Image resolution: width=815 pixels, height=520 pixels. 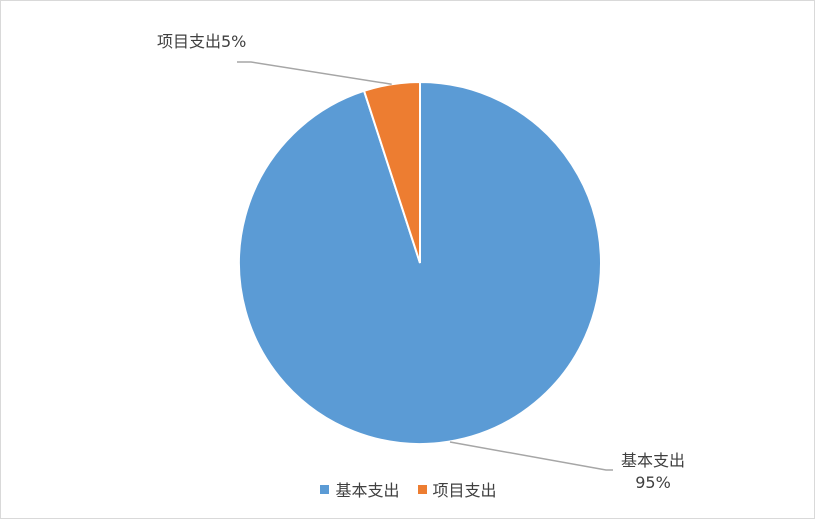 I want to click on leader-line-project, so click(x=314, y=73).